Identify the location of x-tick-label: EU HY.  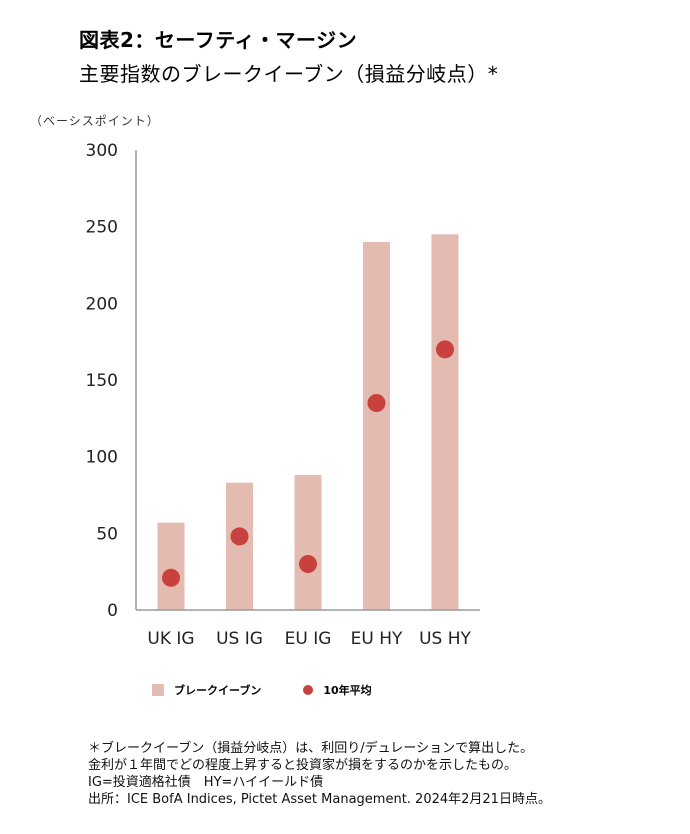
(377, 639).